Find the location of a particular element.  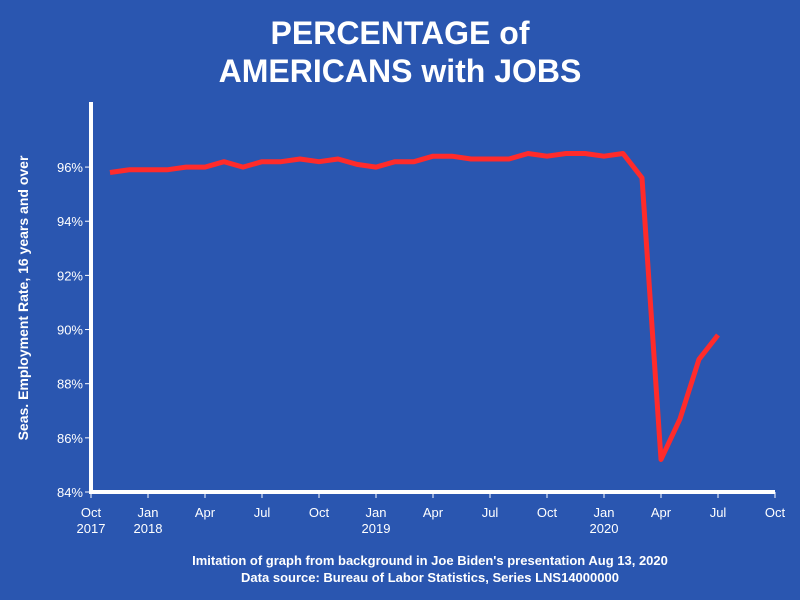

chart-title: PERCENTAGE of AMERICANS with JOBS is located at coordinates (400, 52).